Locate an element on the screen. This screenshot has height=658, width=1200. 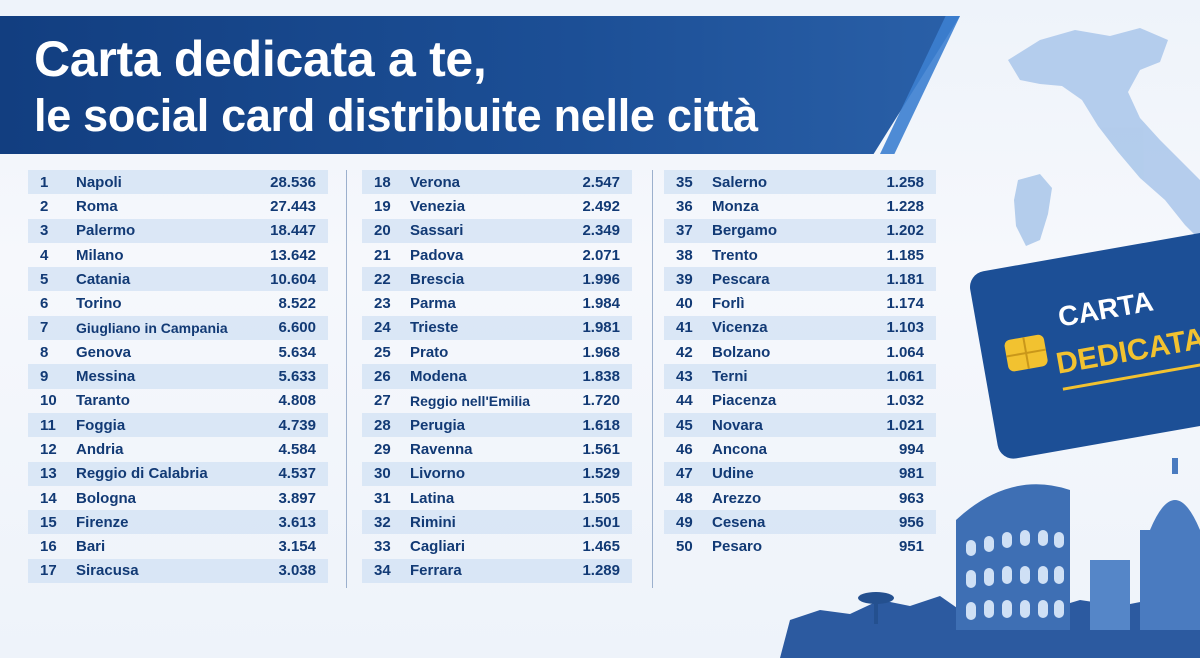
city-name: Pescara is located at coordinates (741, 279).